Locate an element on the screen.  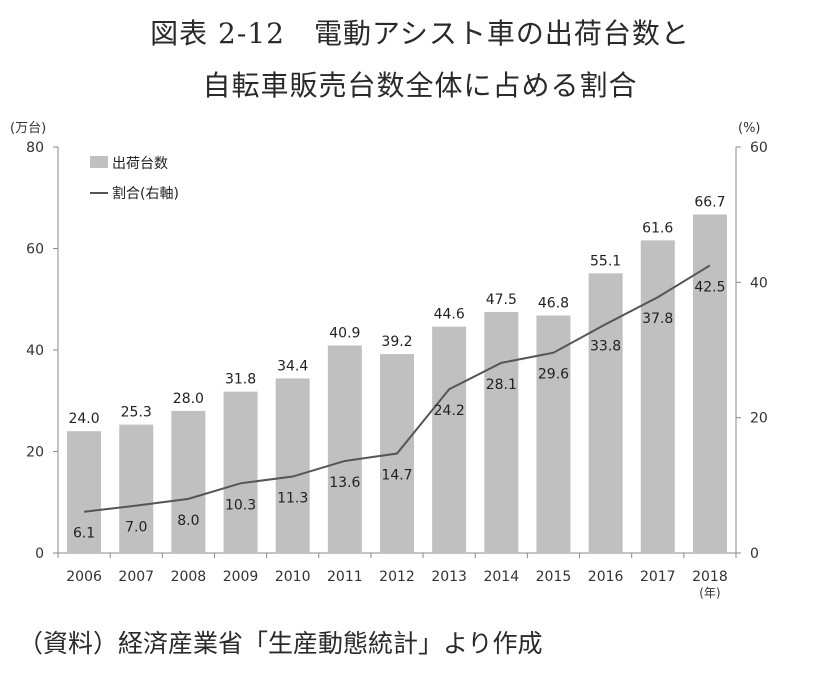
x-tick-label: 2011 is located at coordinates (345, 577).